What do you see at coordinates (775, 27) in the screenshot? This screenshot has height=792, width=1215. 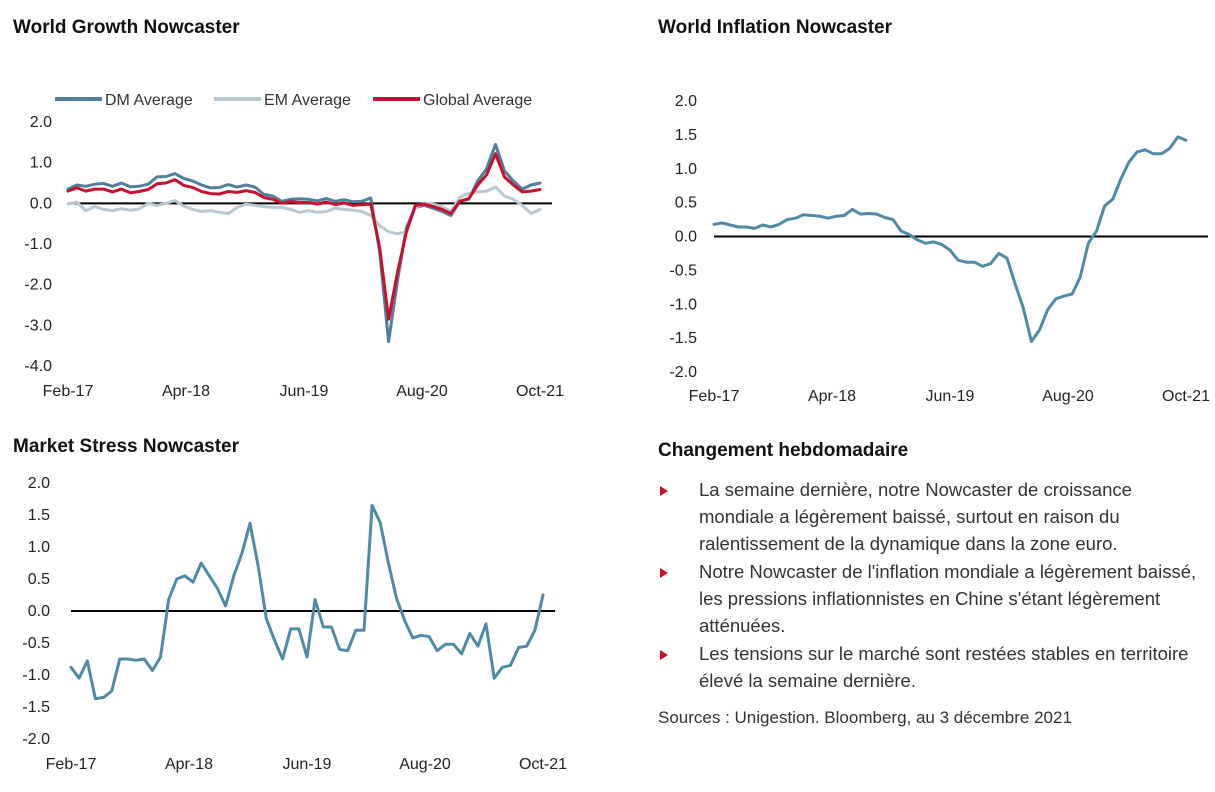 I see `inflation-chart-title: World Inflation Nowcaster` at bounding box center [775, 27].